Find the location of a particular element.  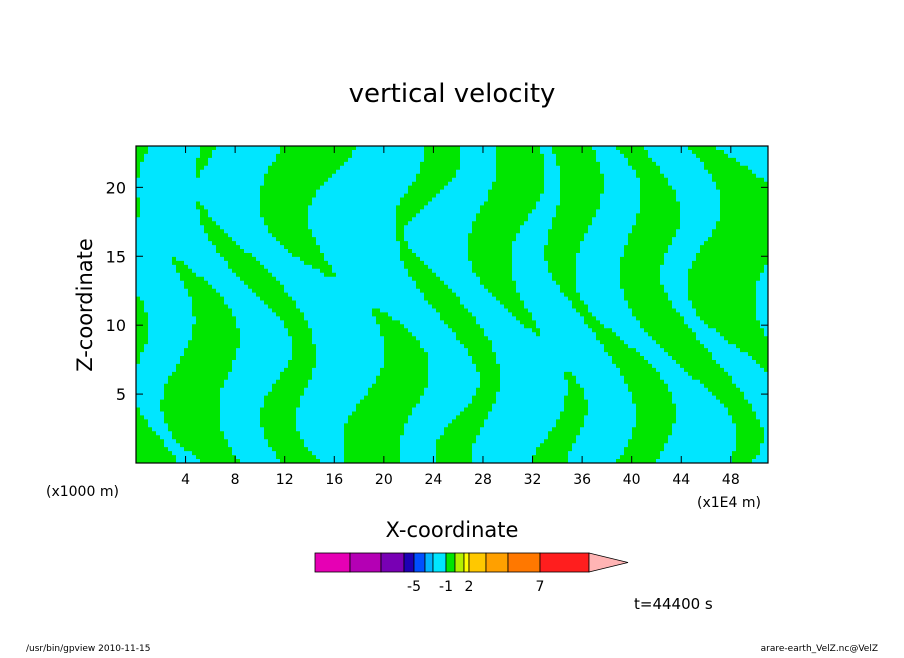

x-tick-label: 32 is located at coordinates (533, 480).